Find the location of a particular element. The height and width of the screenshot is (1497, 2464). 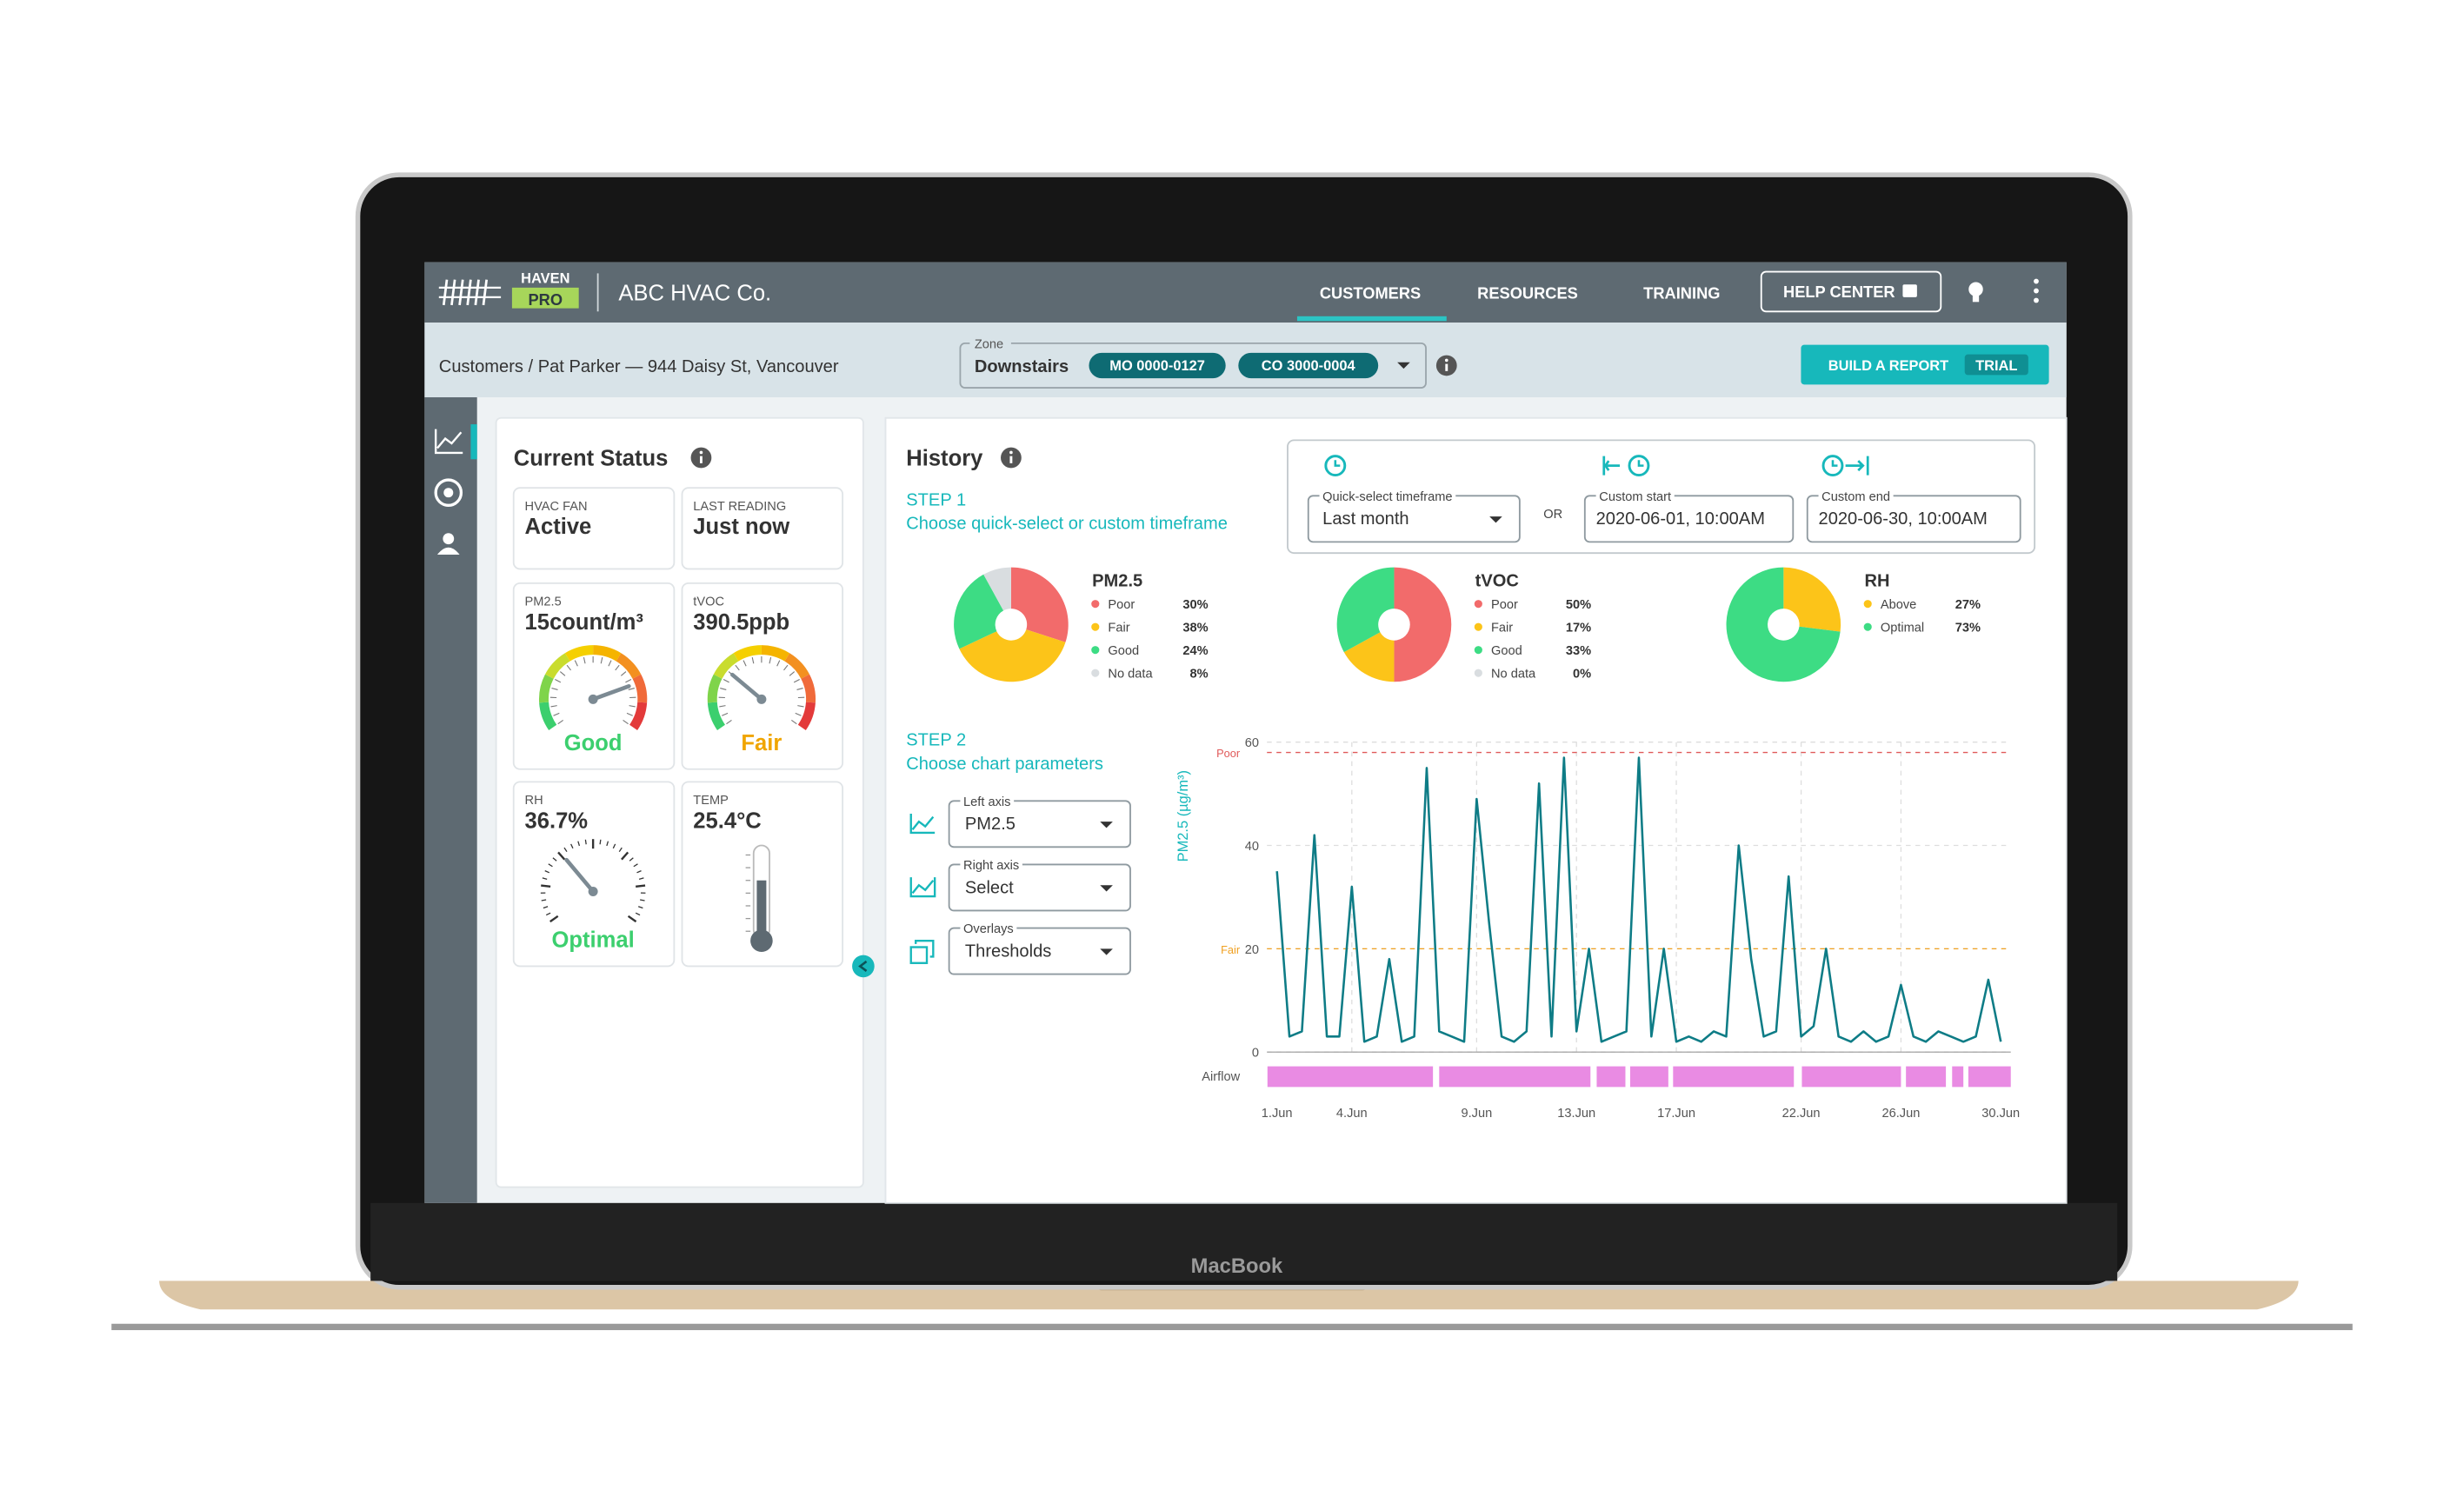

help-button is located at coordinates (1851, 291).